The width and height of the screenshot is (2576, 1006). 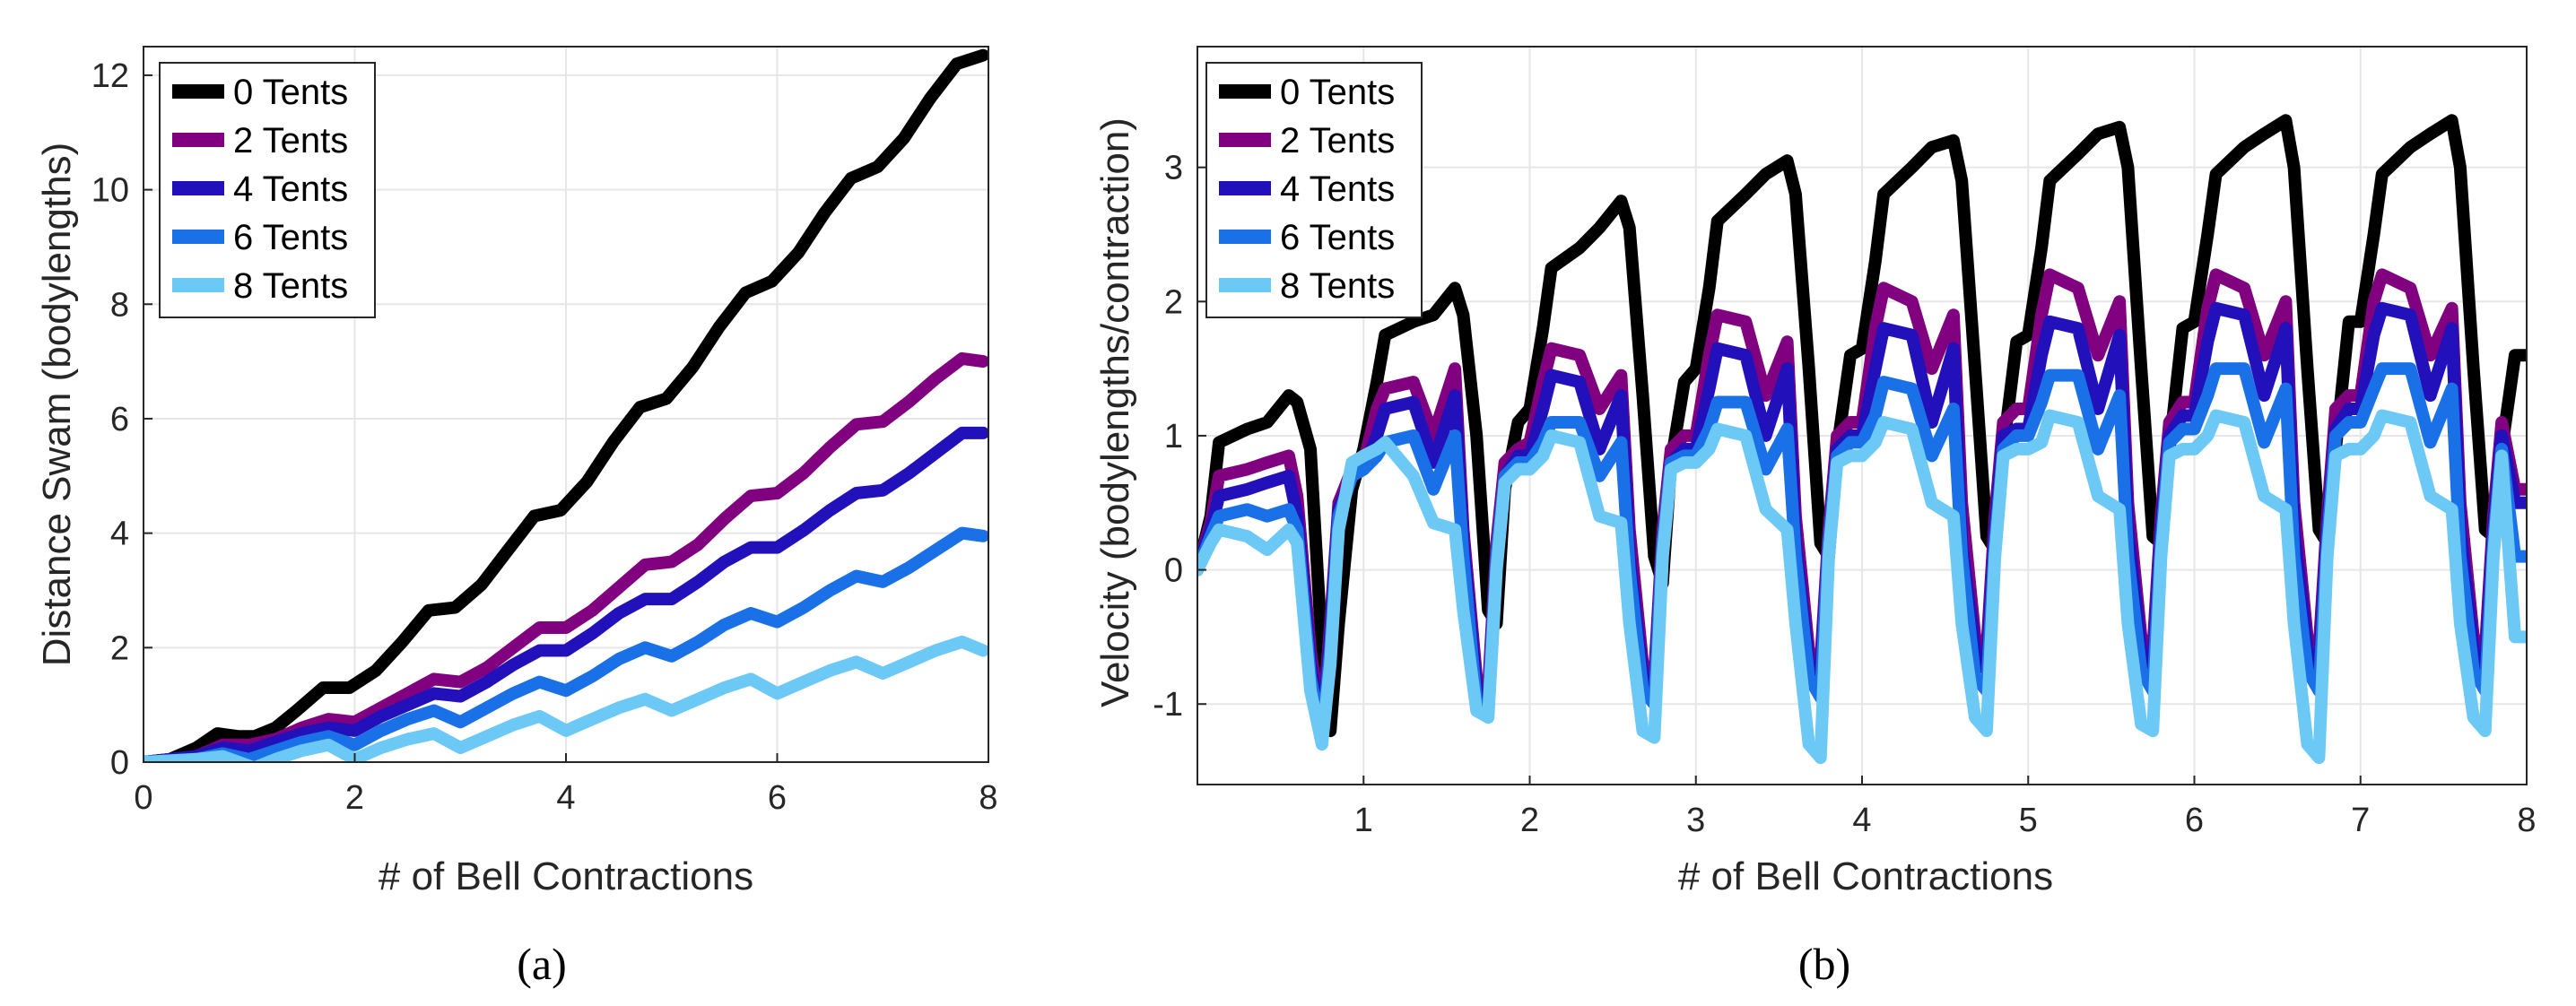 I want to click on panel-b-x-tick-label: 3, so click(x=1695, y=820).